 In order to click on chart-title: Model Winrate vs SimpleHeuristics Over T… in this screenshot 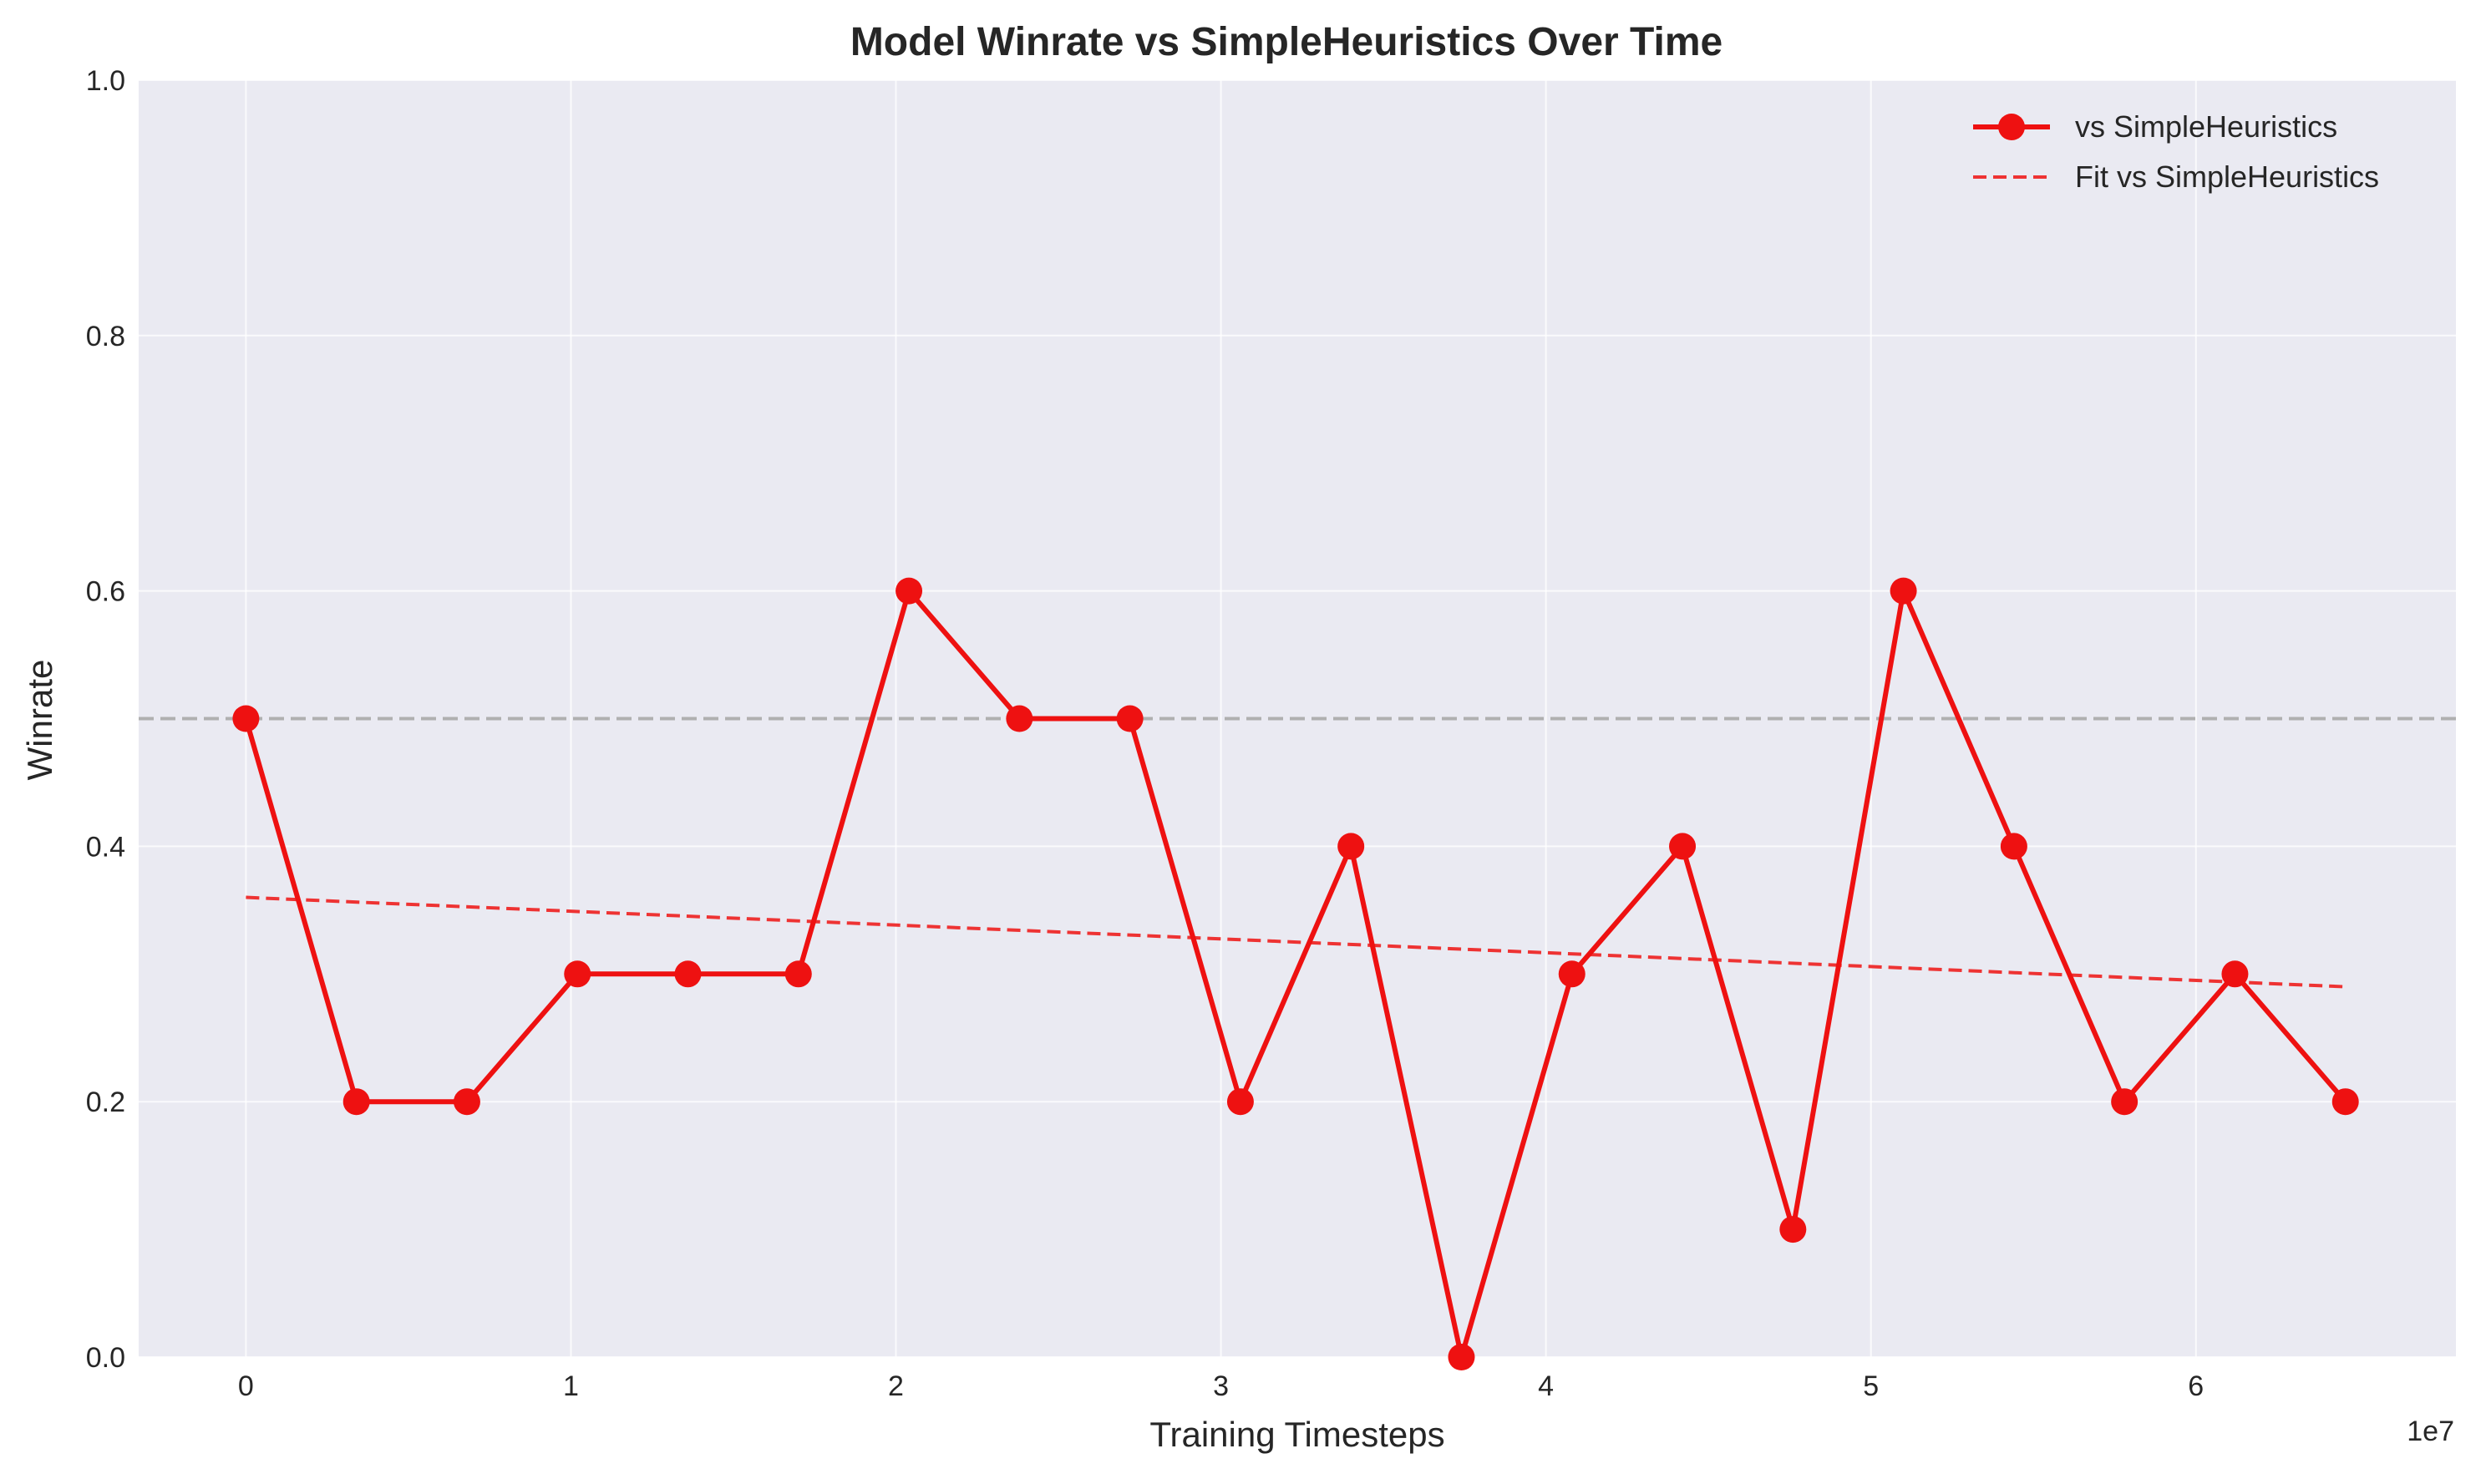, I will do `click(1286, 42)`.